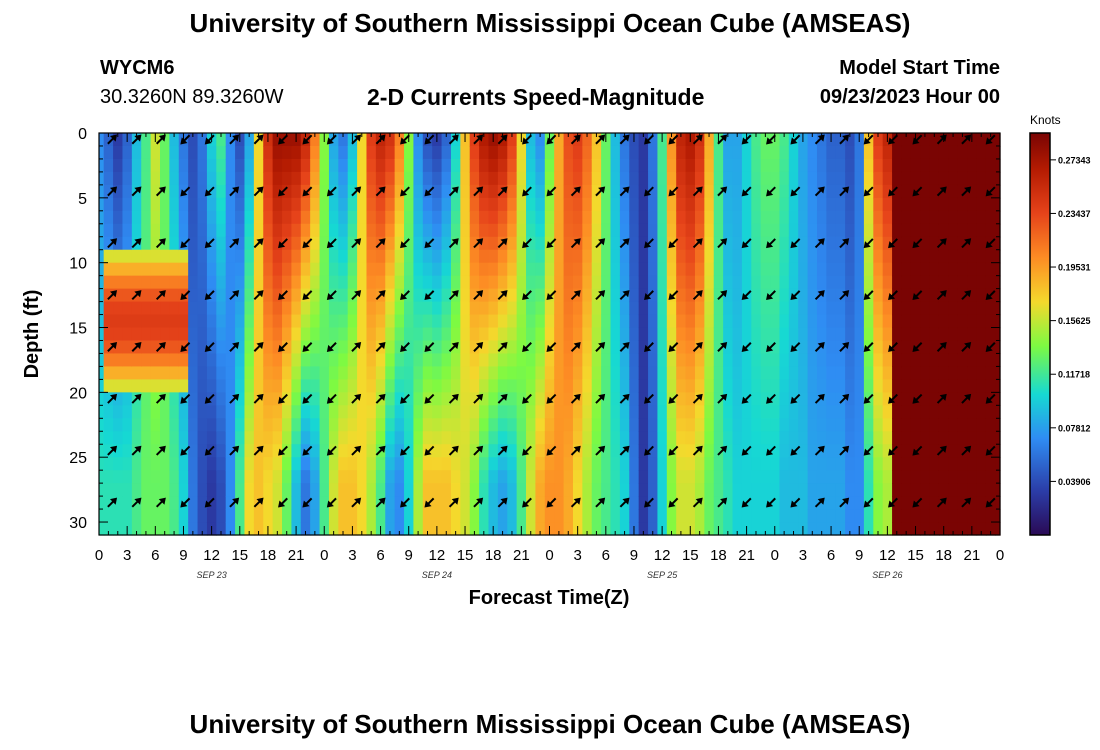  I want to click on x-axis-label: Forecast Time(Z), so click(549, 598).